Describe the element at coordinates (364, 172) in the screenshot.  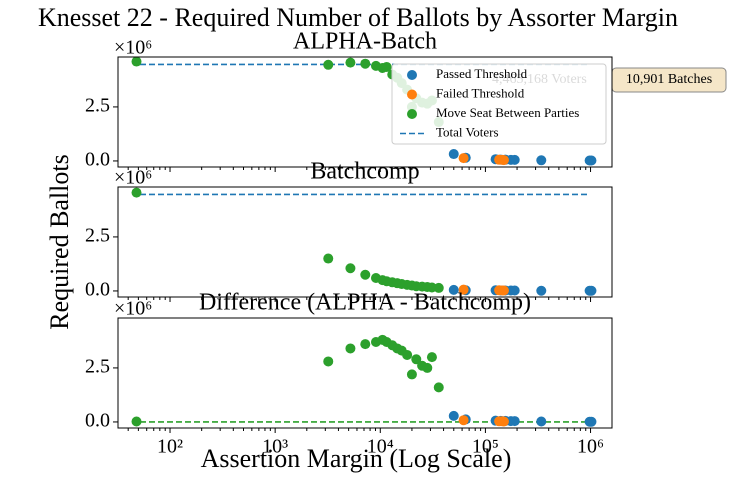
I see `panel-title: Batchcomp` at that location.